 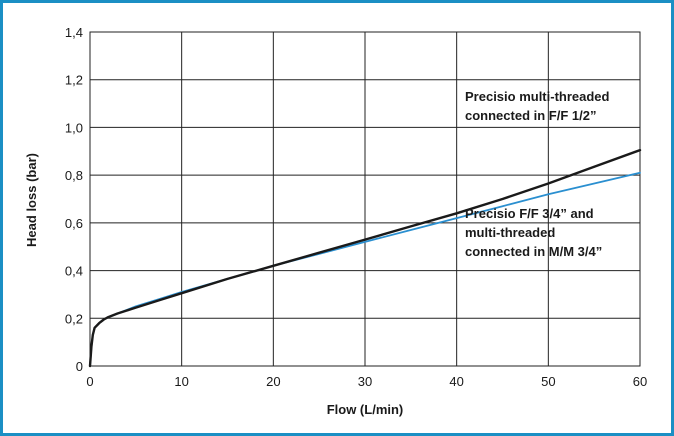 I want to click on x-tick-label: 40, so click(x=456, y=381).